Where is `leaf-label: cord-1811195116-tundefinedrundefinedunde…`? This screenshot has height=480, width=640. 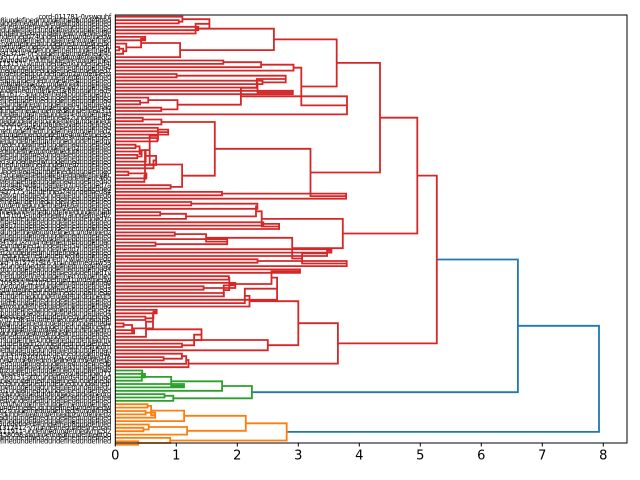
leaf-label: cord-1811195116-tundefinedrundefinedunde… is located at coordinates (55, 287).